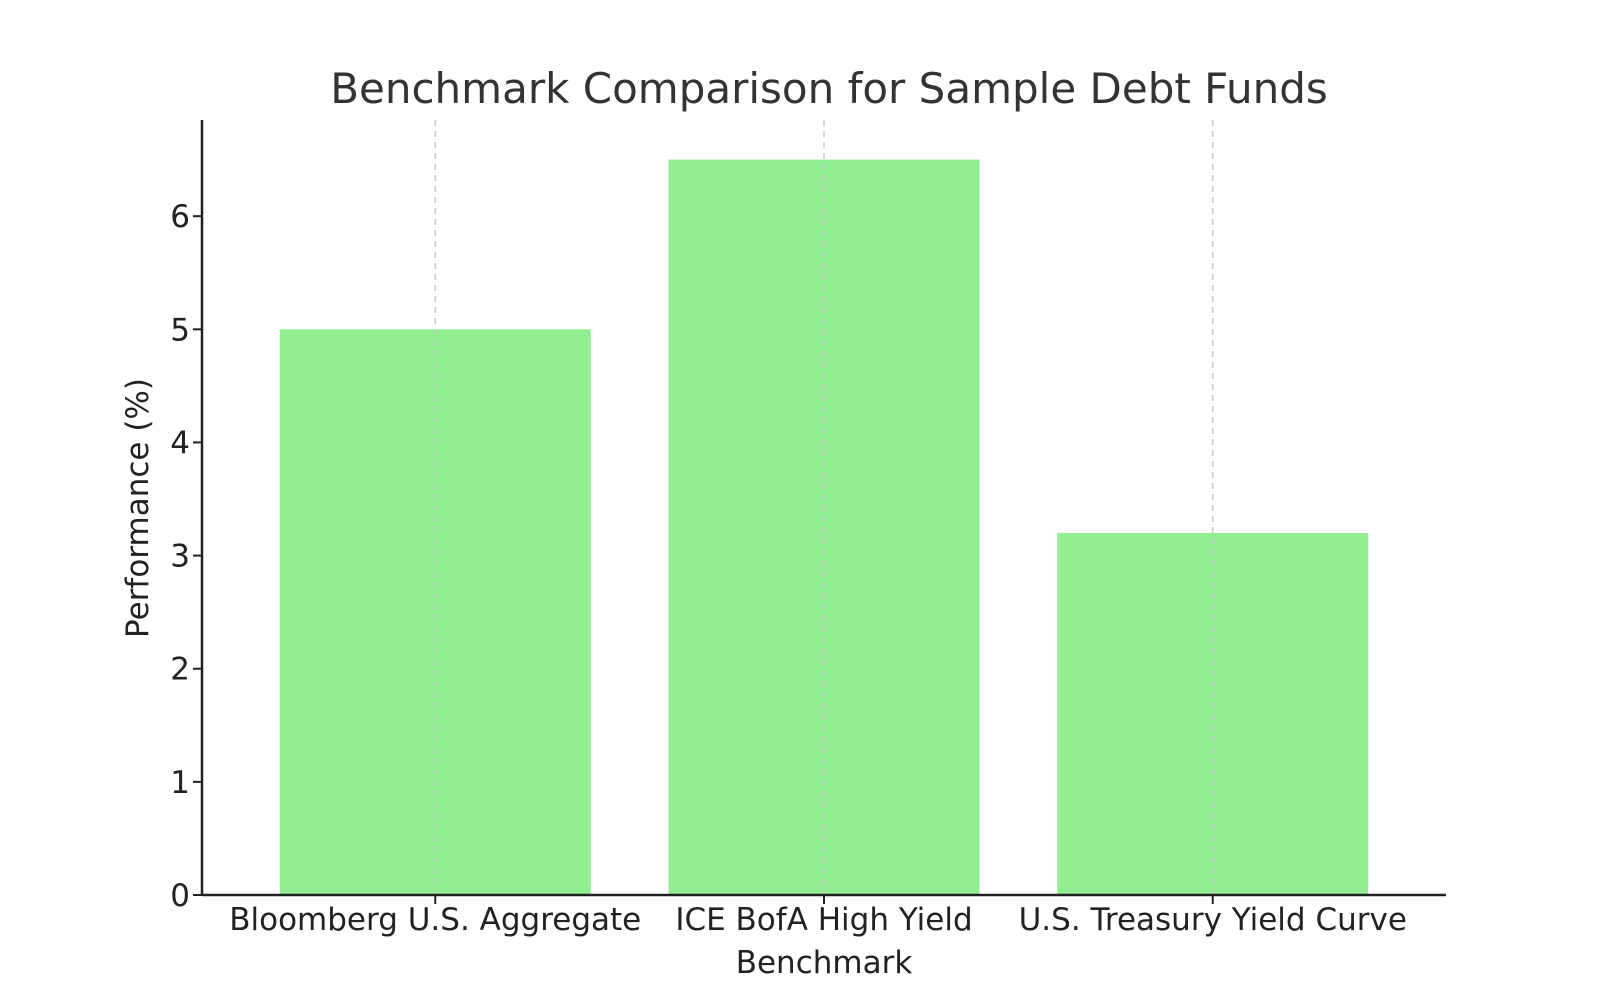 Image resolution: width=1600 pixels, height=1000 pixels. What do you see at coordinates (435, 920) in the screenshot?
I see `x-tick-label: Bloomberg U.S. Aggregate` at bounding box center [435, 920].